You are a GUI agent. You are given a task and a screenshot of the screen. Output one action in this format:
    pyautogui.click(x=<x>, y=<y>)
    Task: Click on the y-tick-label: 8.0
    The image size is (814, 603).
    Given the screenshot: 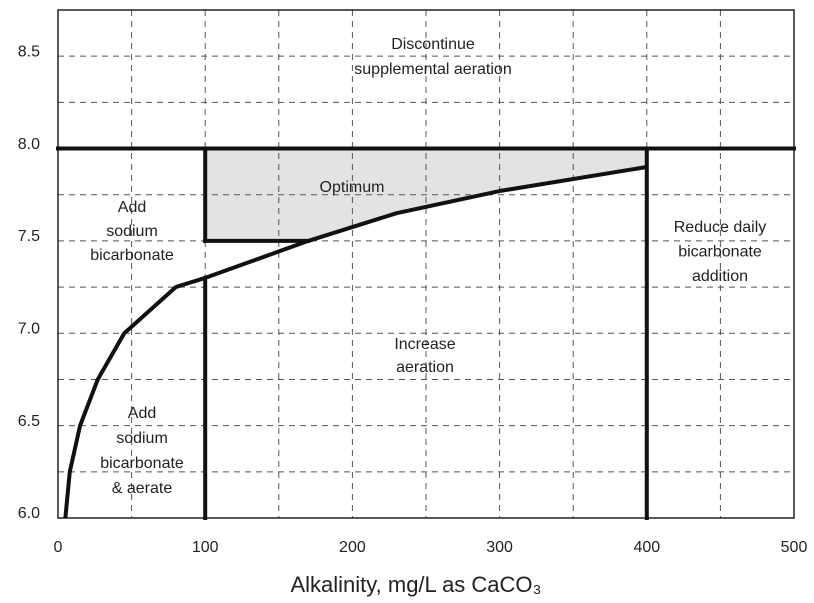 What is the action you would take?
    pyautogui.click(x=29, y=144)
    